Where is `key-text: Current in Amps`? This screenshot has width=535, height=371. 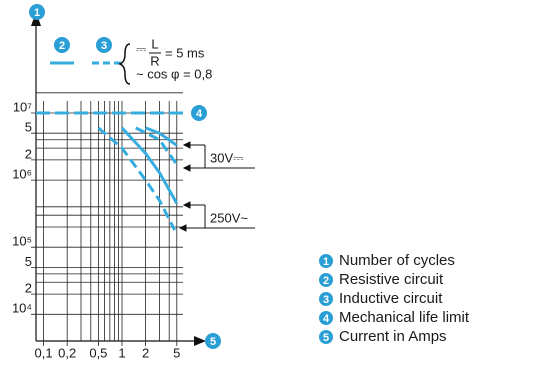
key-text: Current in Amps is located at coordinates (393, 336).